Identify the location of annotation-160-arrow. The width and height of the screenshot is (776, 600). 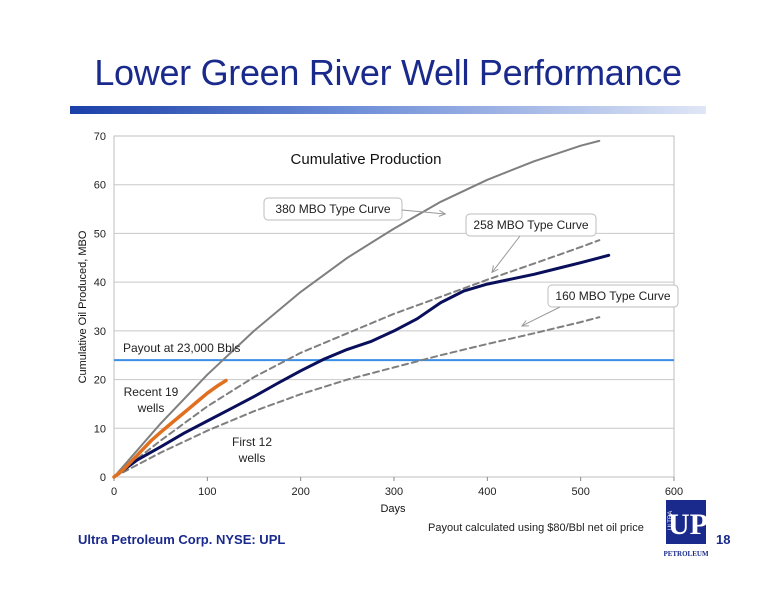
(541, 316).